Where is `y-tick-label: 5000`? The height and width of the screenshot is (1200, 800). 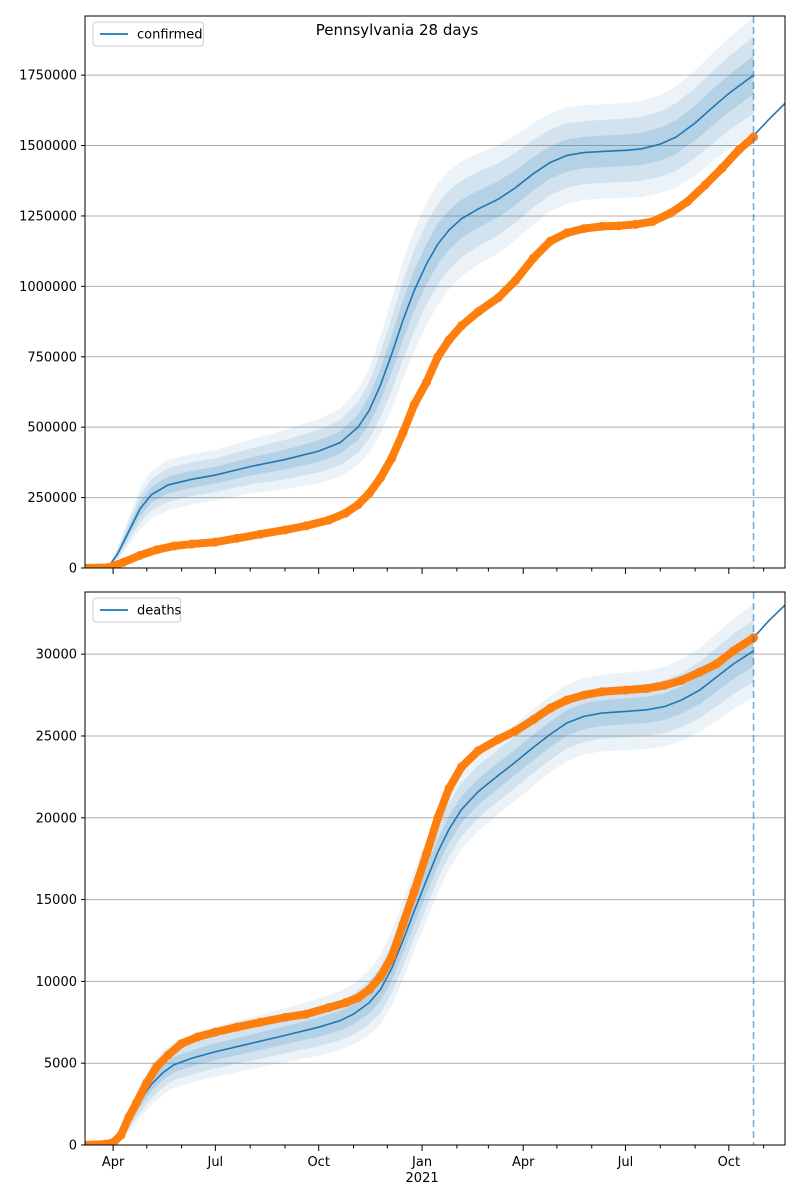
y-tick-label: 5000 is located at coordinates (60, 1064).